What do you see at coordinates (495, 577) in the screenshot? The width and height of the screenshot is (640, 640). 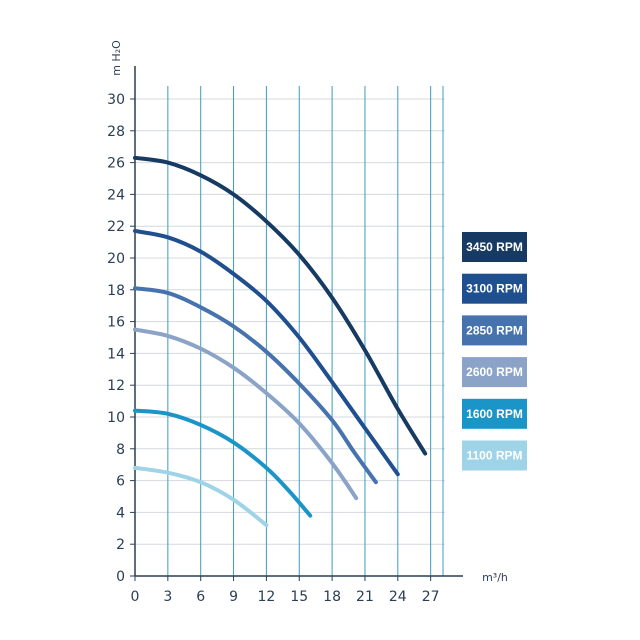 I see `x-axis-label: m³/h` at bounding box center [495, 577].